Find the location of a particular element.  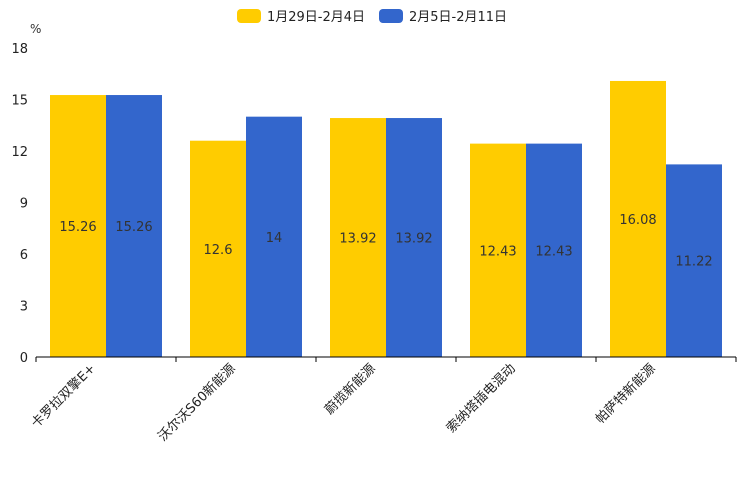

x-tick-label: 帕萨特新能源 is located at coordinates (625, 394).